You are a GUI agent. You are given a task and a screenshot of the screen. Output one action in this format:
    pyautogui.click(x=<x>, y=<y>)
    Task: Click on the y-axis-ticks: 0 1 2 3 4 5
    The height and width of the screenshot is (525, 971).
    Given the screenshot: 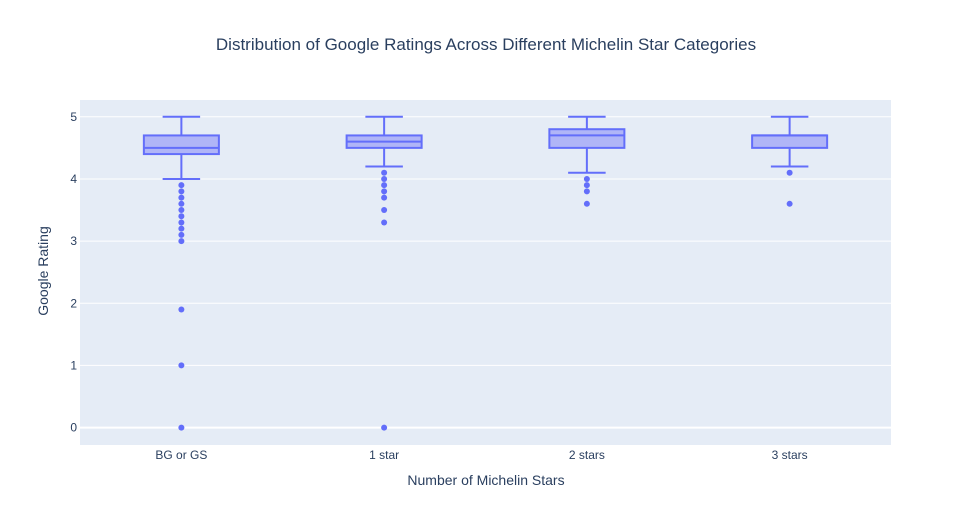 What is the action you would take?
    pyautogui.click(x=73, y=272)
    